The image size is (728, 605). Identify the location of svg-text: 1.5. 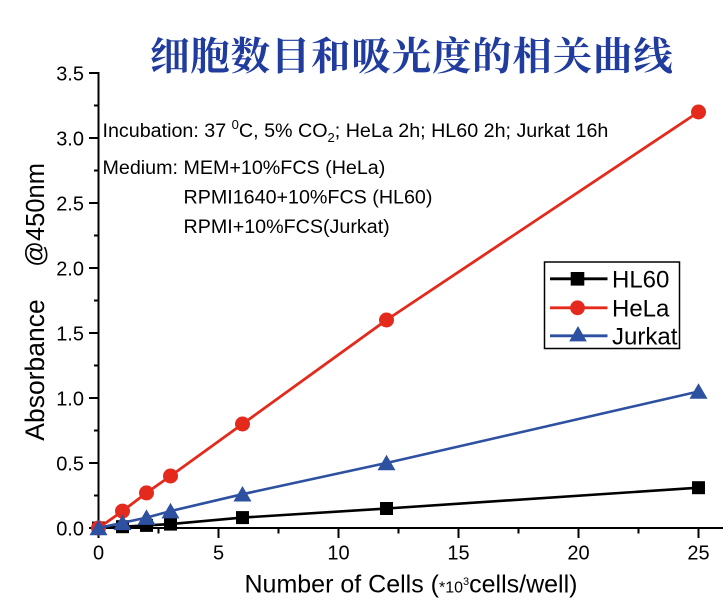
(70, 334).